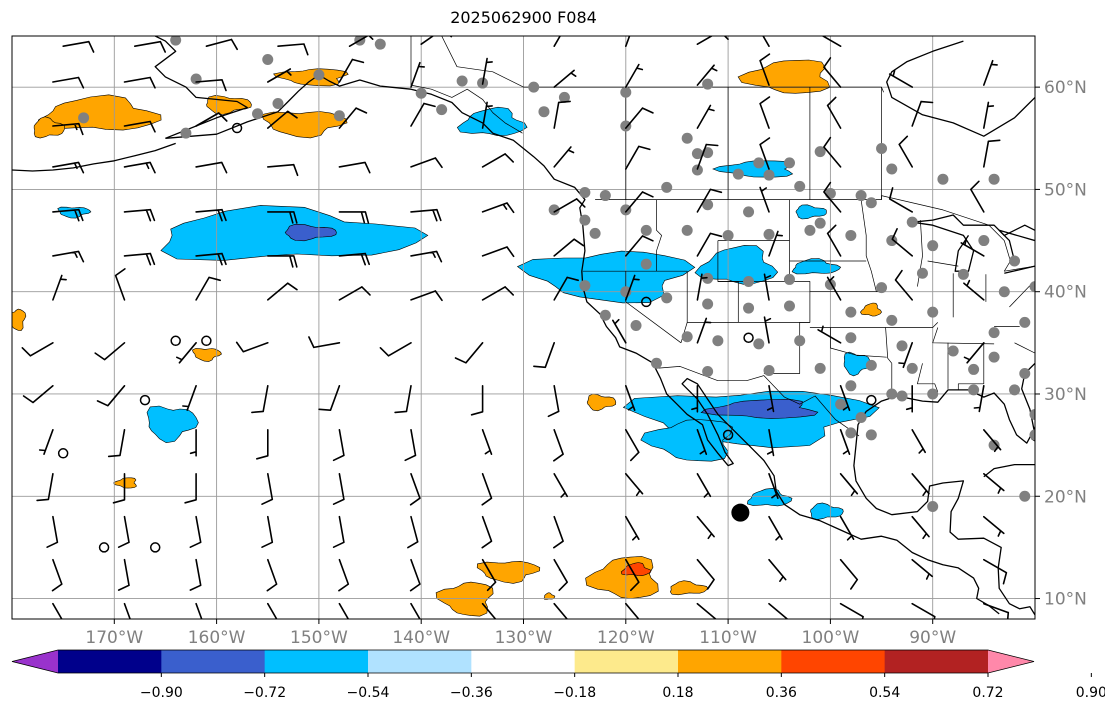  I want to click on large-marker-dot, so click(740, 512).